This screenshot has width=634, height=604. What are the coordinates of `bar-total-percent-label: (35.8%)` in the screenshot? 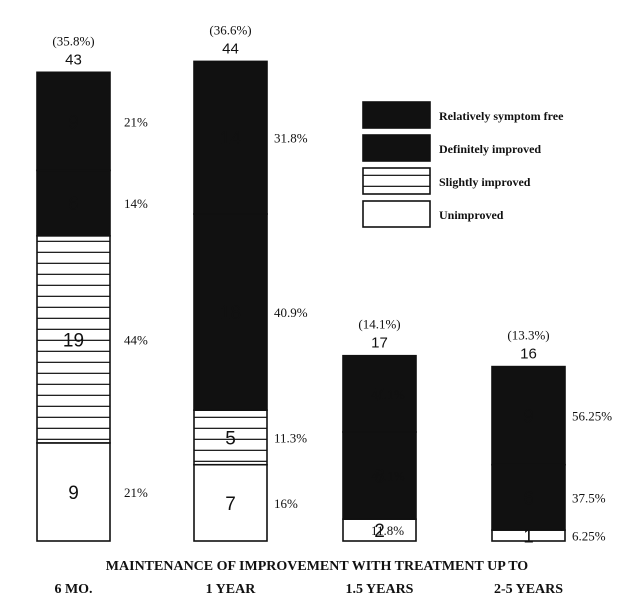 It's located at (73, 40).